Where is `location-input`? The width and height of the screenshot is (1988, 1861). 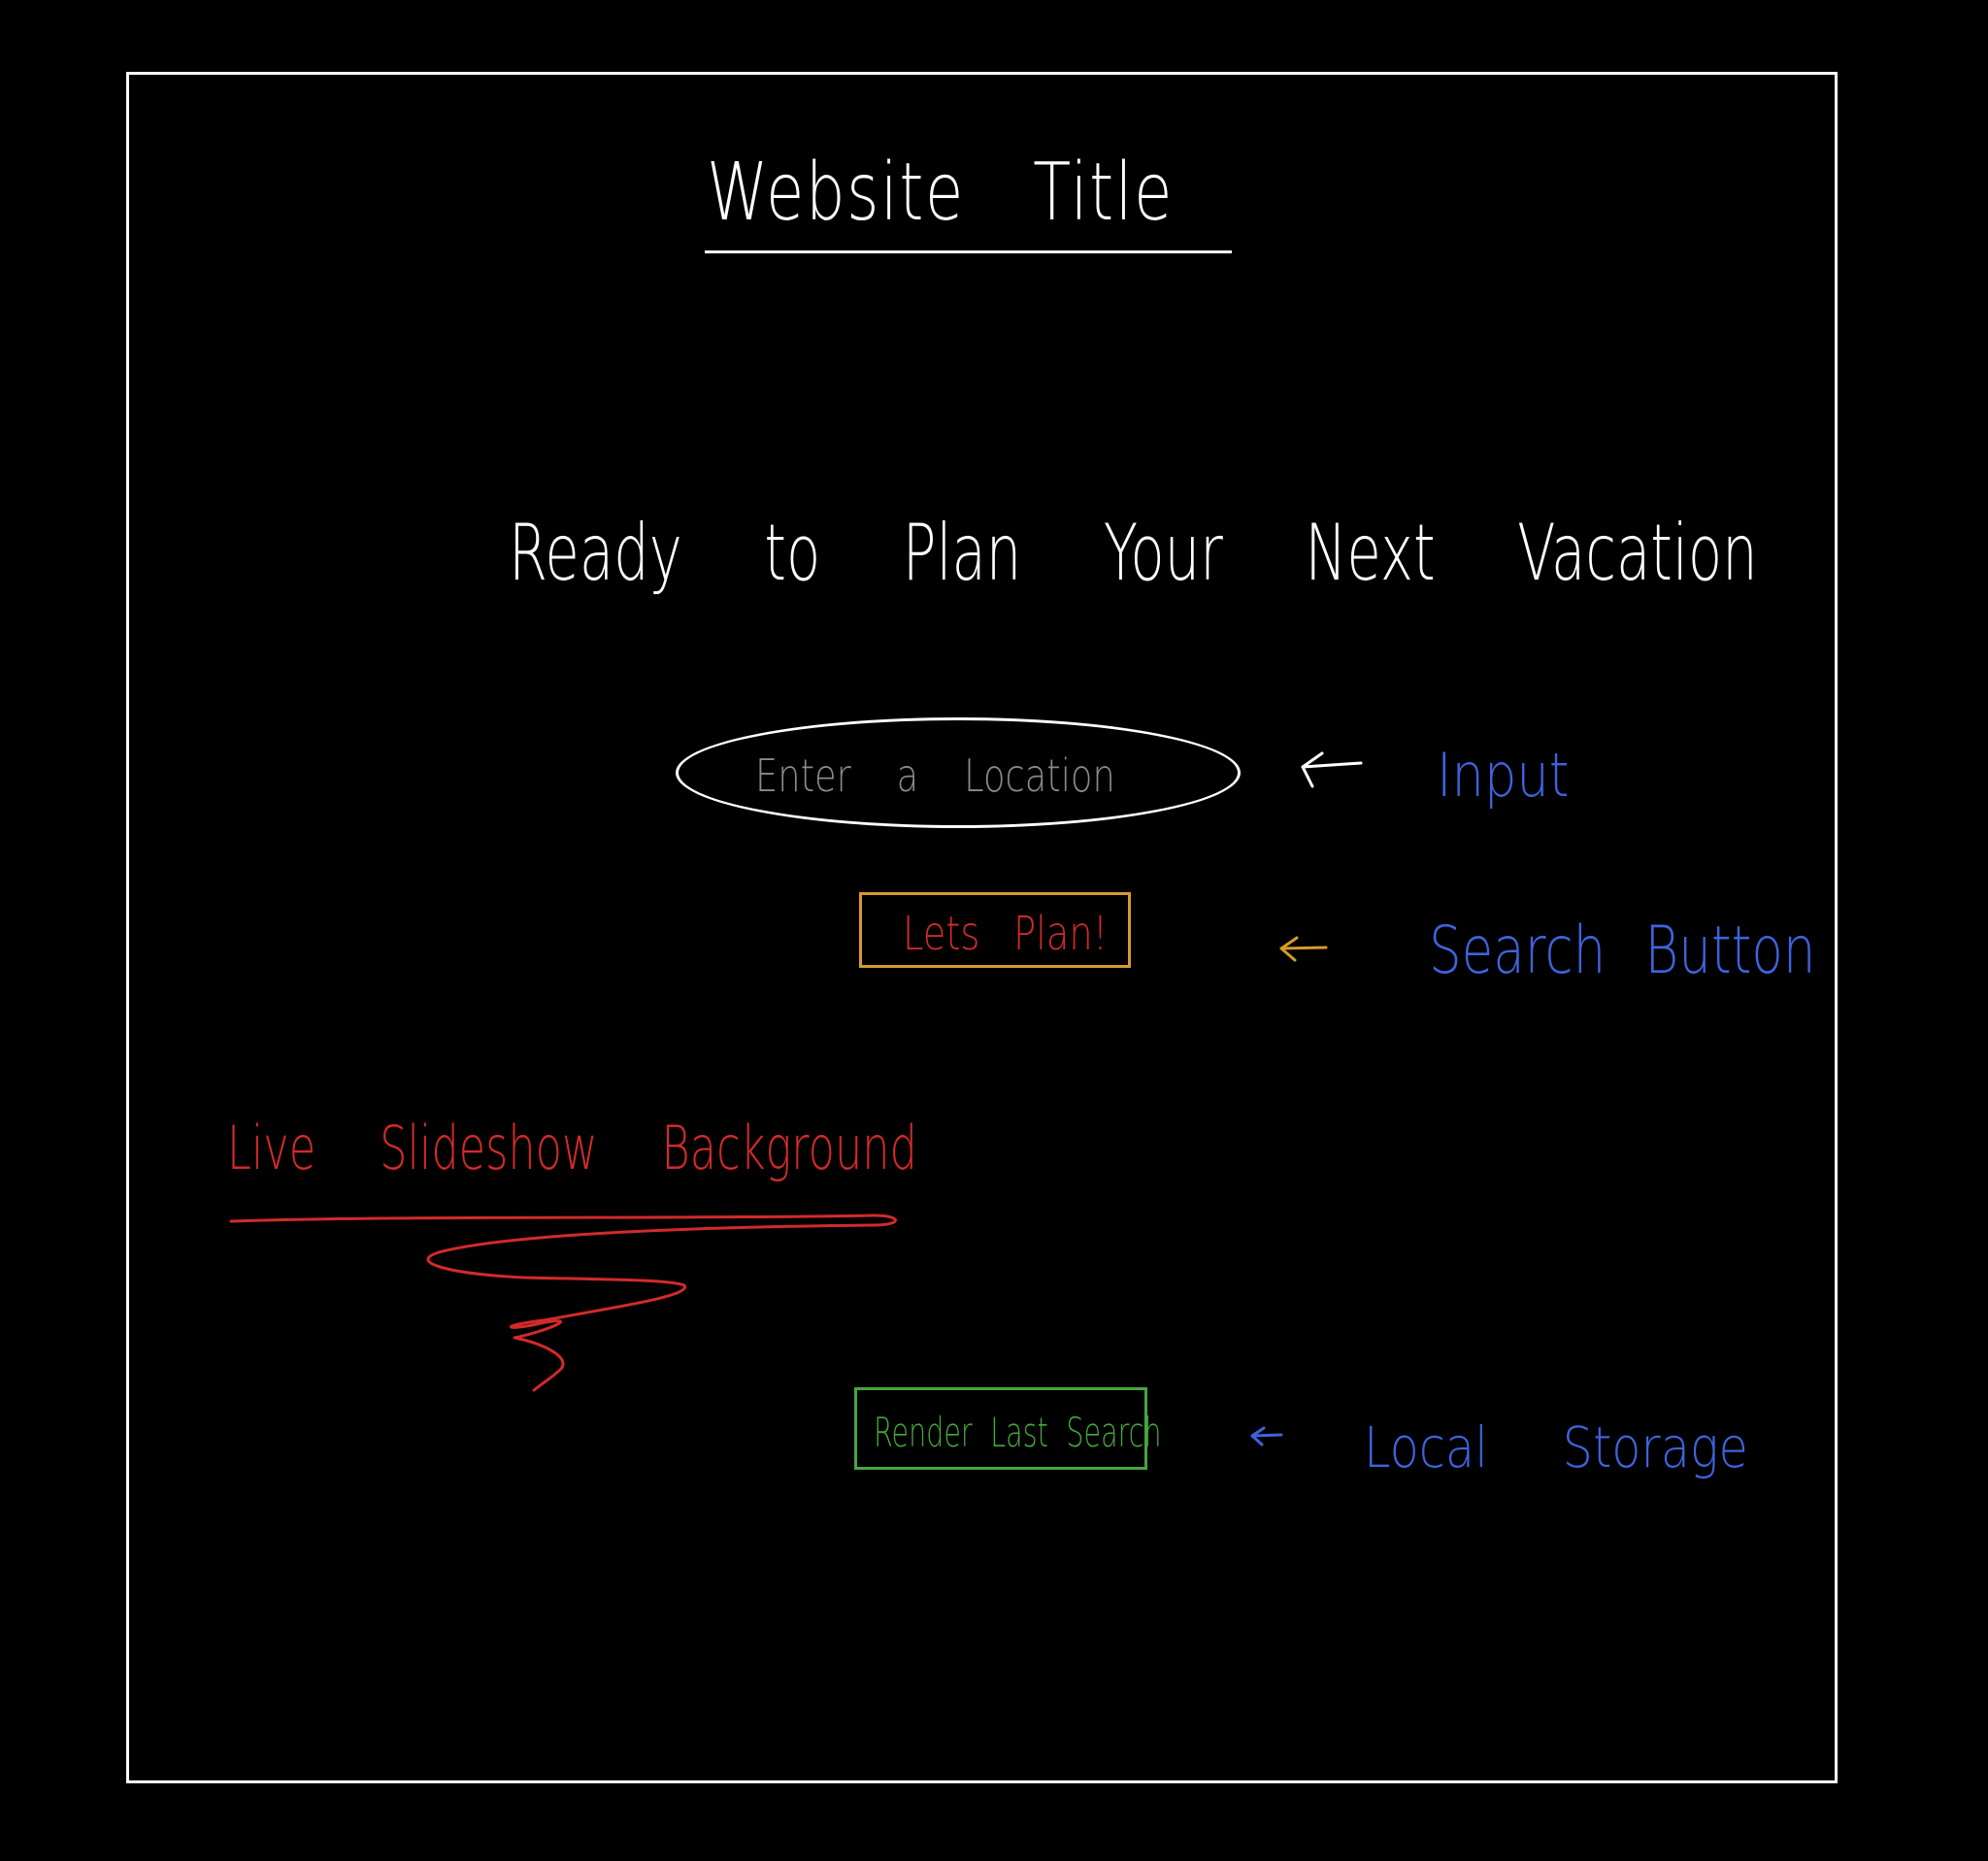 location-input is located at coordinates (959, 772).